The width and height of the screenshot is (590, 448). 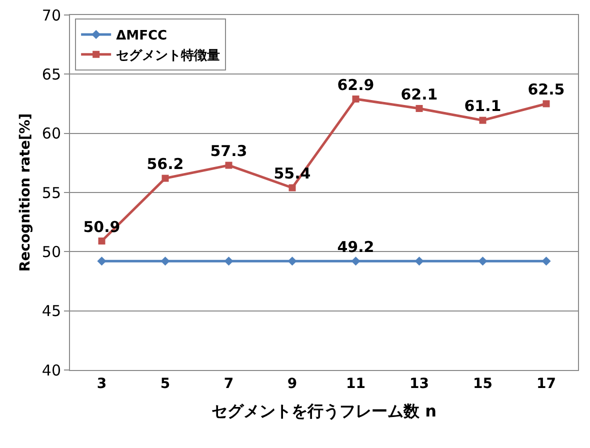 I want to click on y-tick-label: 70, so click(x=51, y=15).